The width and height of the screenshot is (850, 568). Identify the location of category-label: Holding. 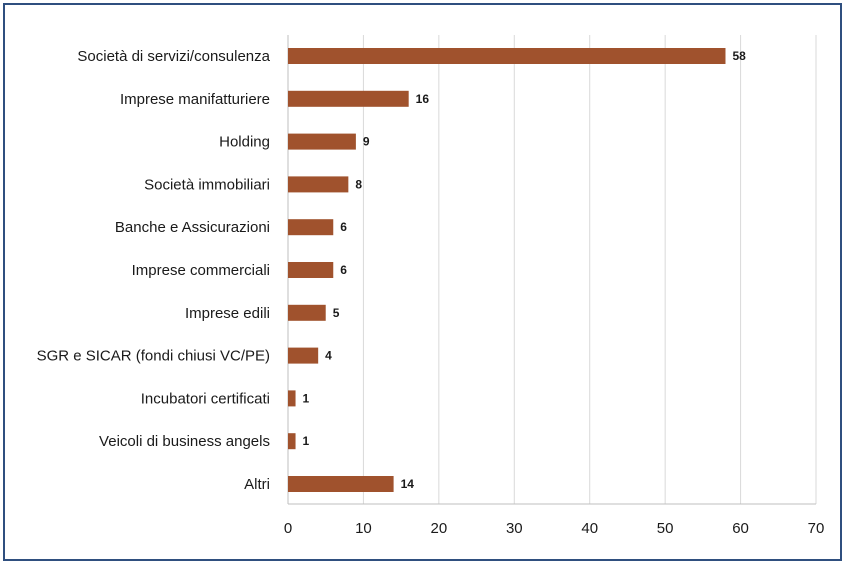
(244, 142).